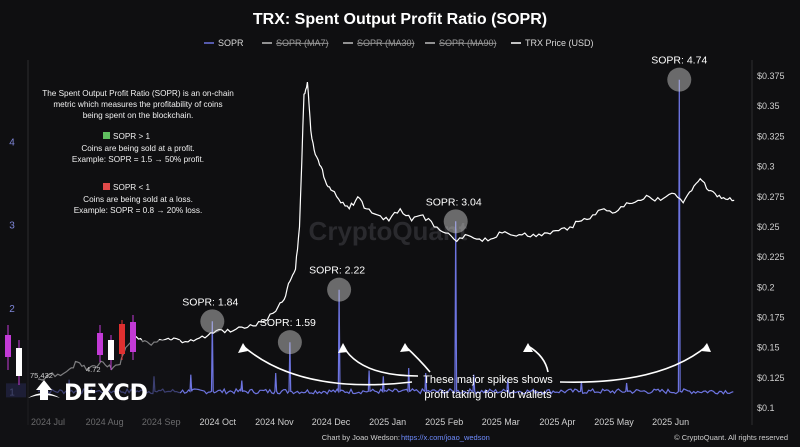 The image size is (800, 447). What do you see at coordinates (614, 422) in the screenshot?
I see `x-tick-label-10: 2025 May` at bounding box center [614, 422].